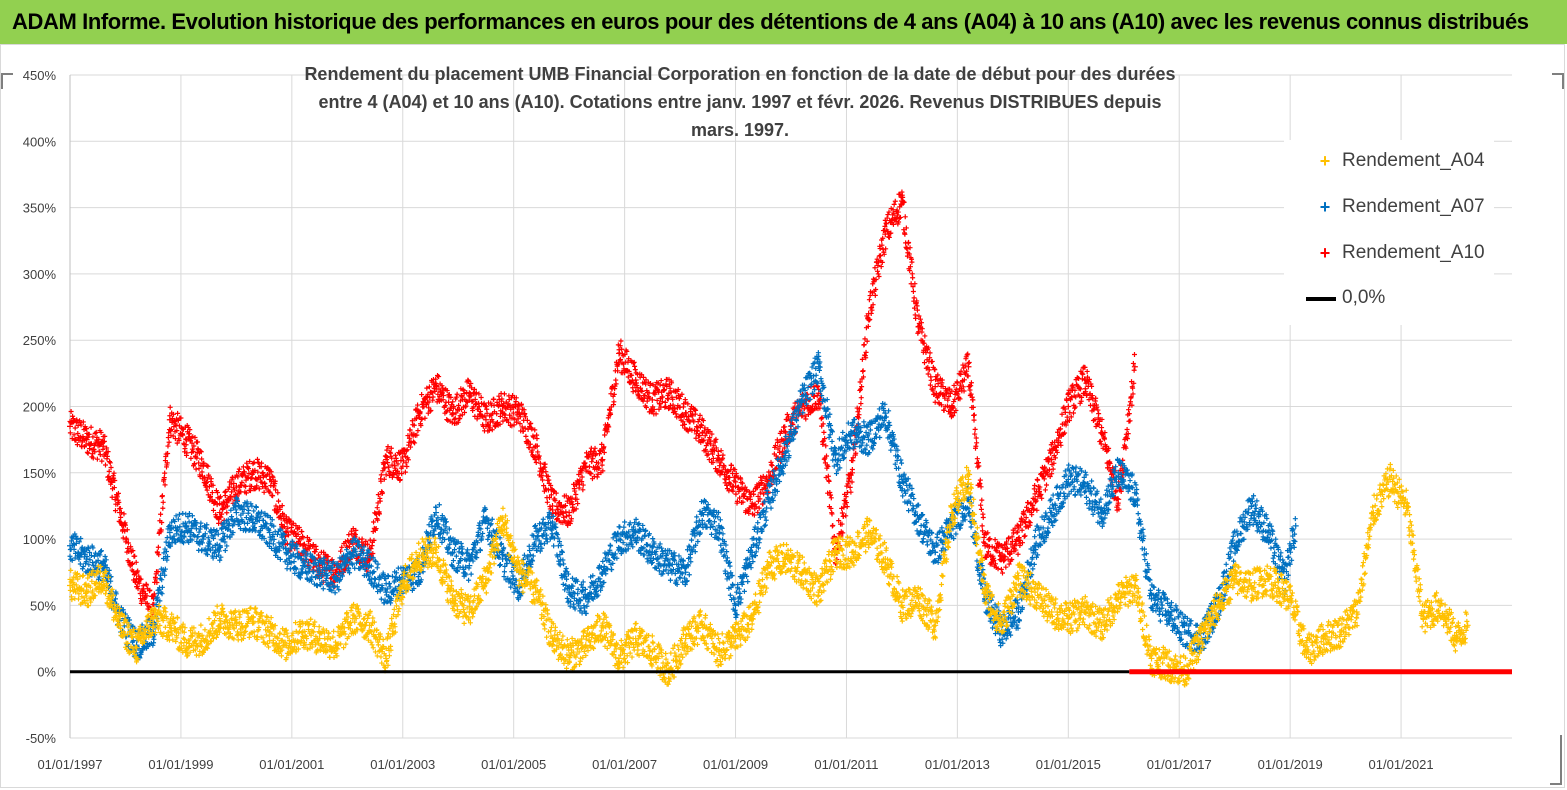 Image resolution: width=1567 pixels, height=790 pixels. Describe the element at coordinates (40, 274) in the screenshot. I see `y-tick-label: 300%` at that location.